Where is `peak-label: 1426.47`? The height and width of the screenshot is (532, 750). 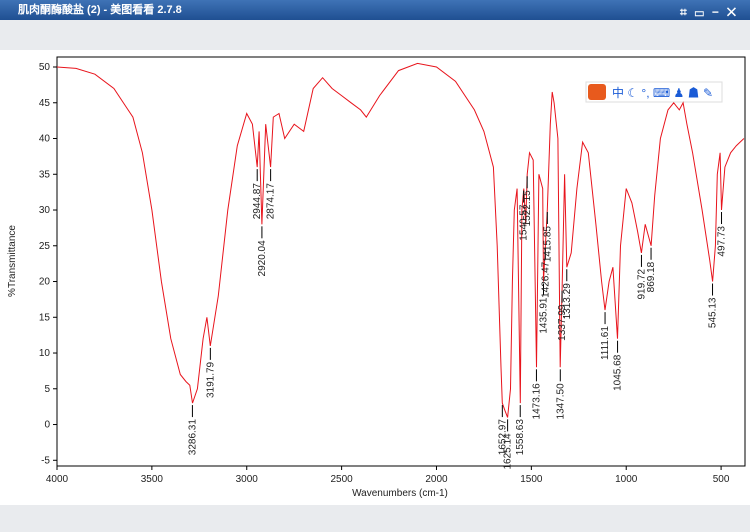 peak-label: 1426.47 is located at coordinates (545, 279).